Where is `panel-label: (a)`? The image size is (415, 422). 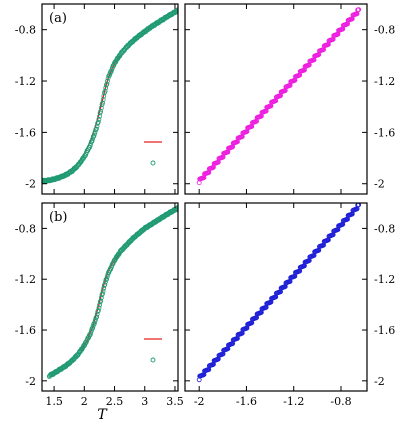
panel-label: (a) is located at coordinates (58, 18).